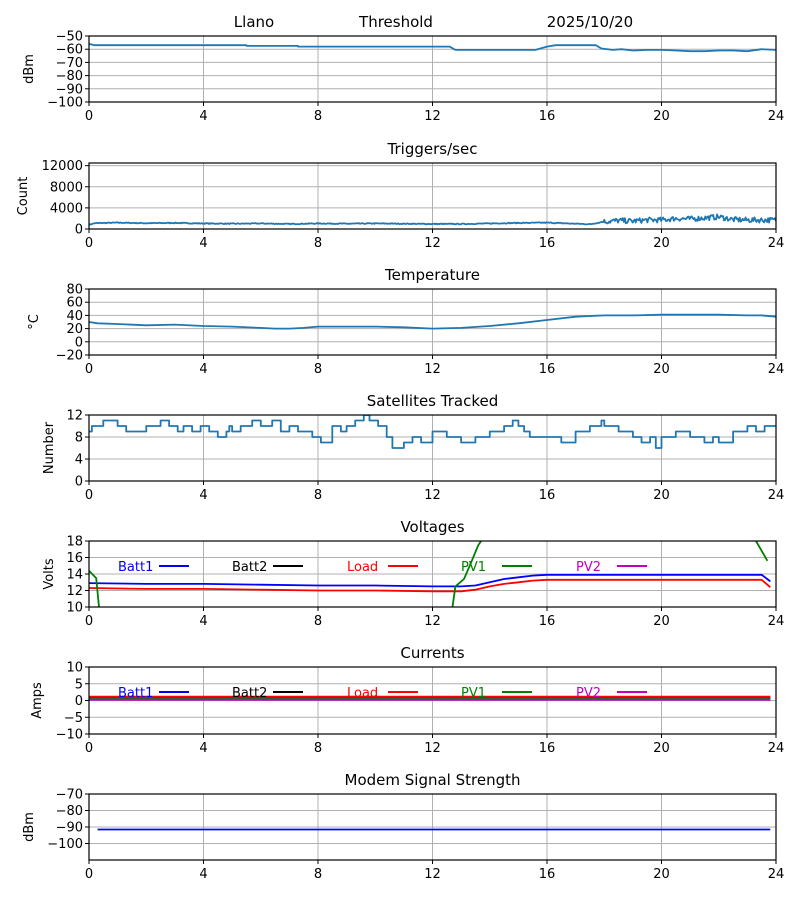  Describe the element at coordinates (473, 567) in the screenshot. I see `legend-label-pv1: PV1` at that location.